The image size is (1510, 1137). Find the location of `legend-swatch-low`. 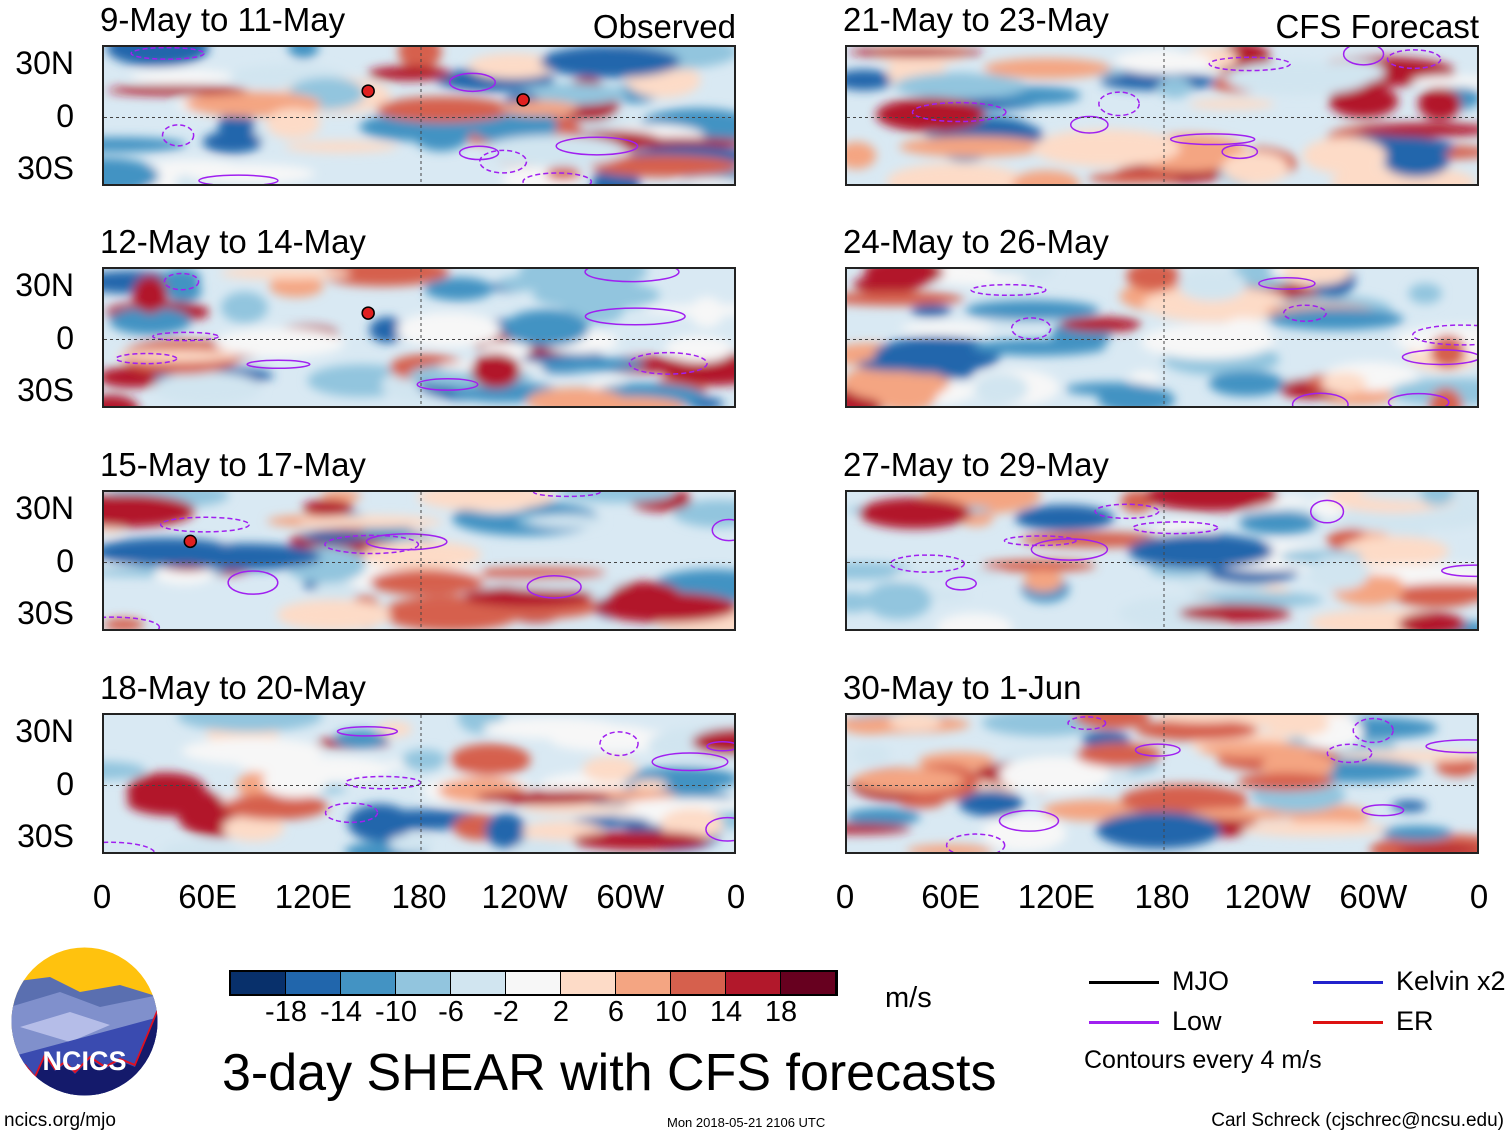

legend-swatch-low is located at coordinates (1124, 1022).